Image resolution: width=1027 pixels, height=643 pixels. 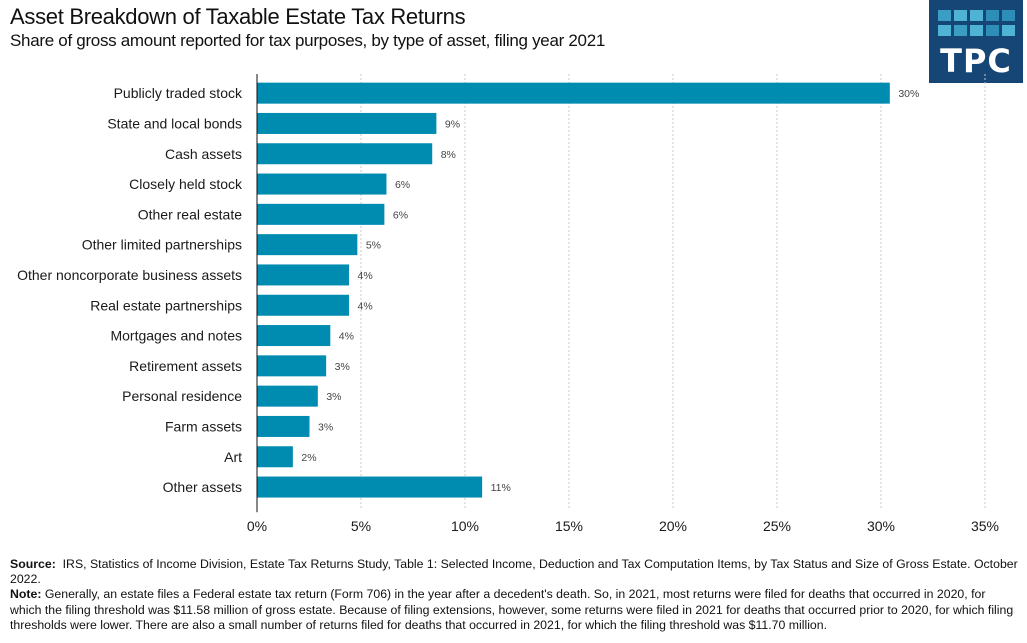 I want to click on category-label: Other assets, so click(x=202, y=487).